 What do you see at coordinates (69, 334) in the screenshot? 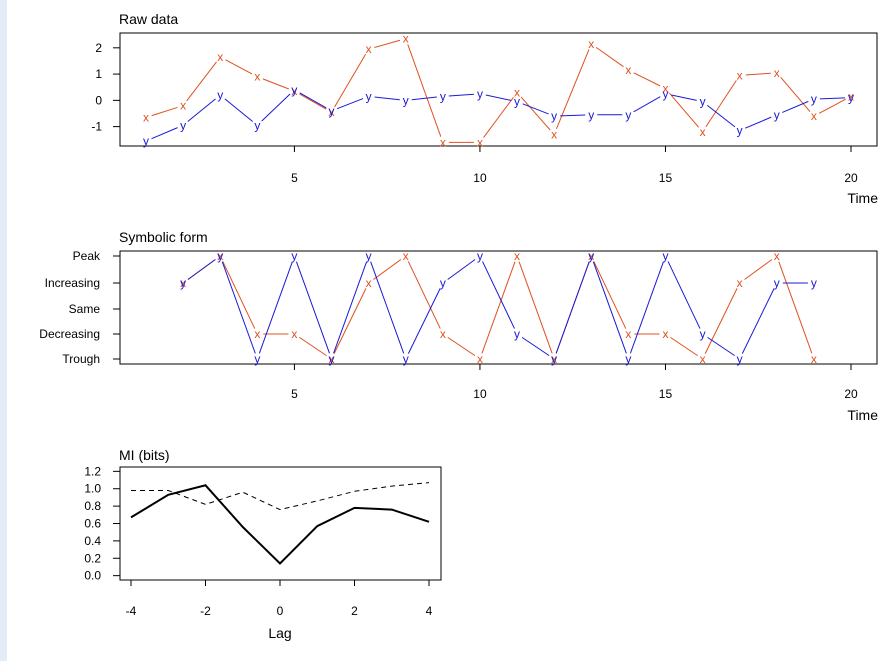
I see `y-tick-label: Decreasing` at bounding box center [69, 334].